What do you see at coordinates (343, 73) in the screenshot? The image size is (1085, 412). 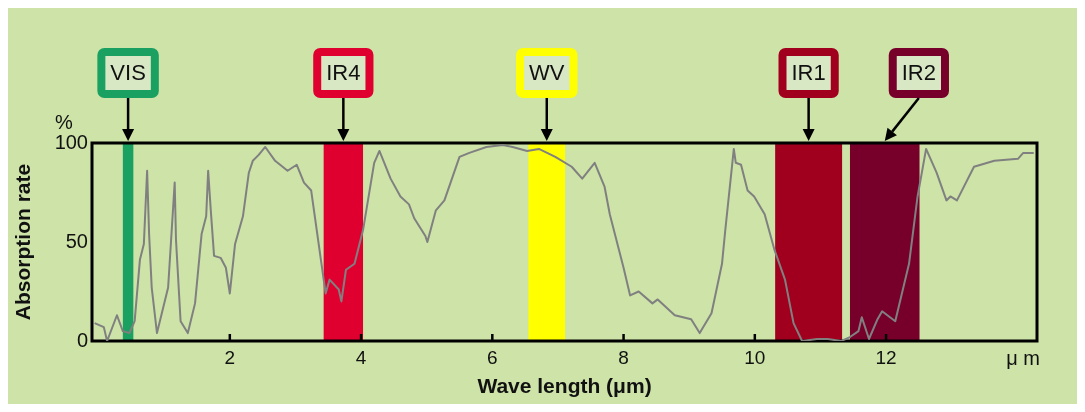 I see `band-label: IR4` at bounding box center [343, 73].